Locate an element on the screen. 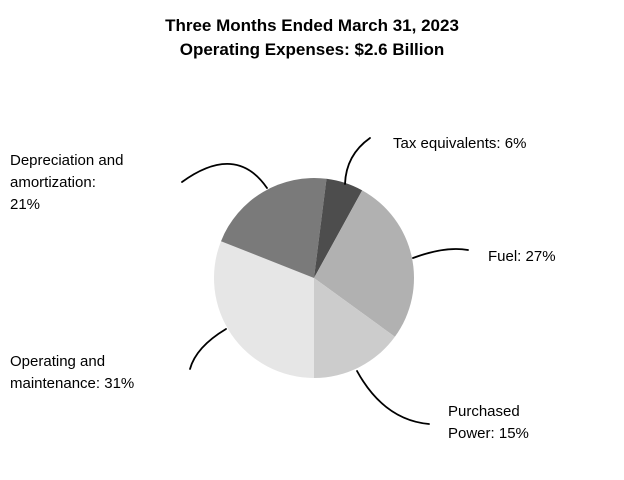 The image size is (624, 480). slice-label-operating-and-maintenance: Operating and maintenance: 31% is located at coordinates (72, 372).